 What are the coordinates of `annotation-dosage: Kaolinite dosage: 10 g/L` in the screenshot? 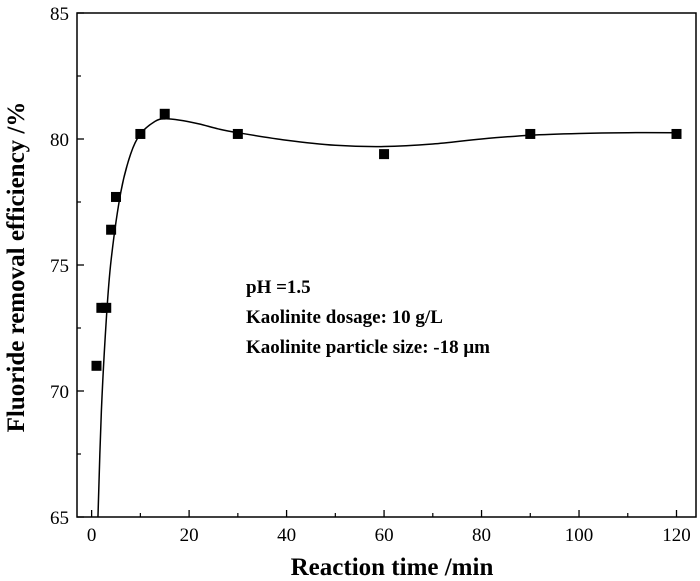 It's located at (344, 317).